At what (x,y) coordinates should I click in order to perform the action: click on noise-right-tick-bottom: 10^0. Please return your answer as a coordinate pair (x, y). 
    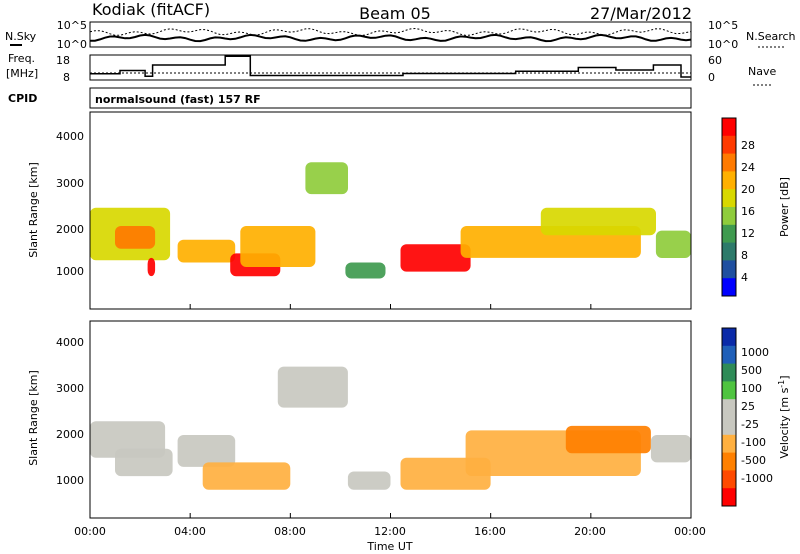
    Looking at the image, I should click on (723, 44).